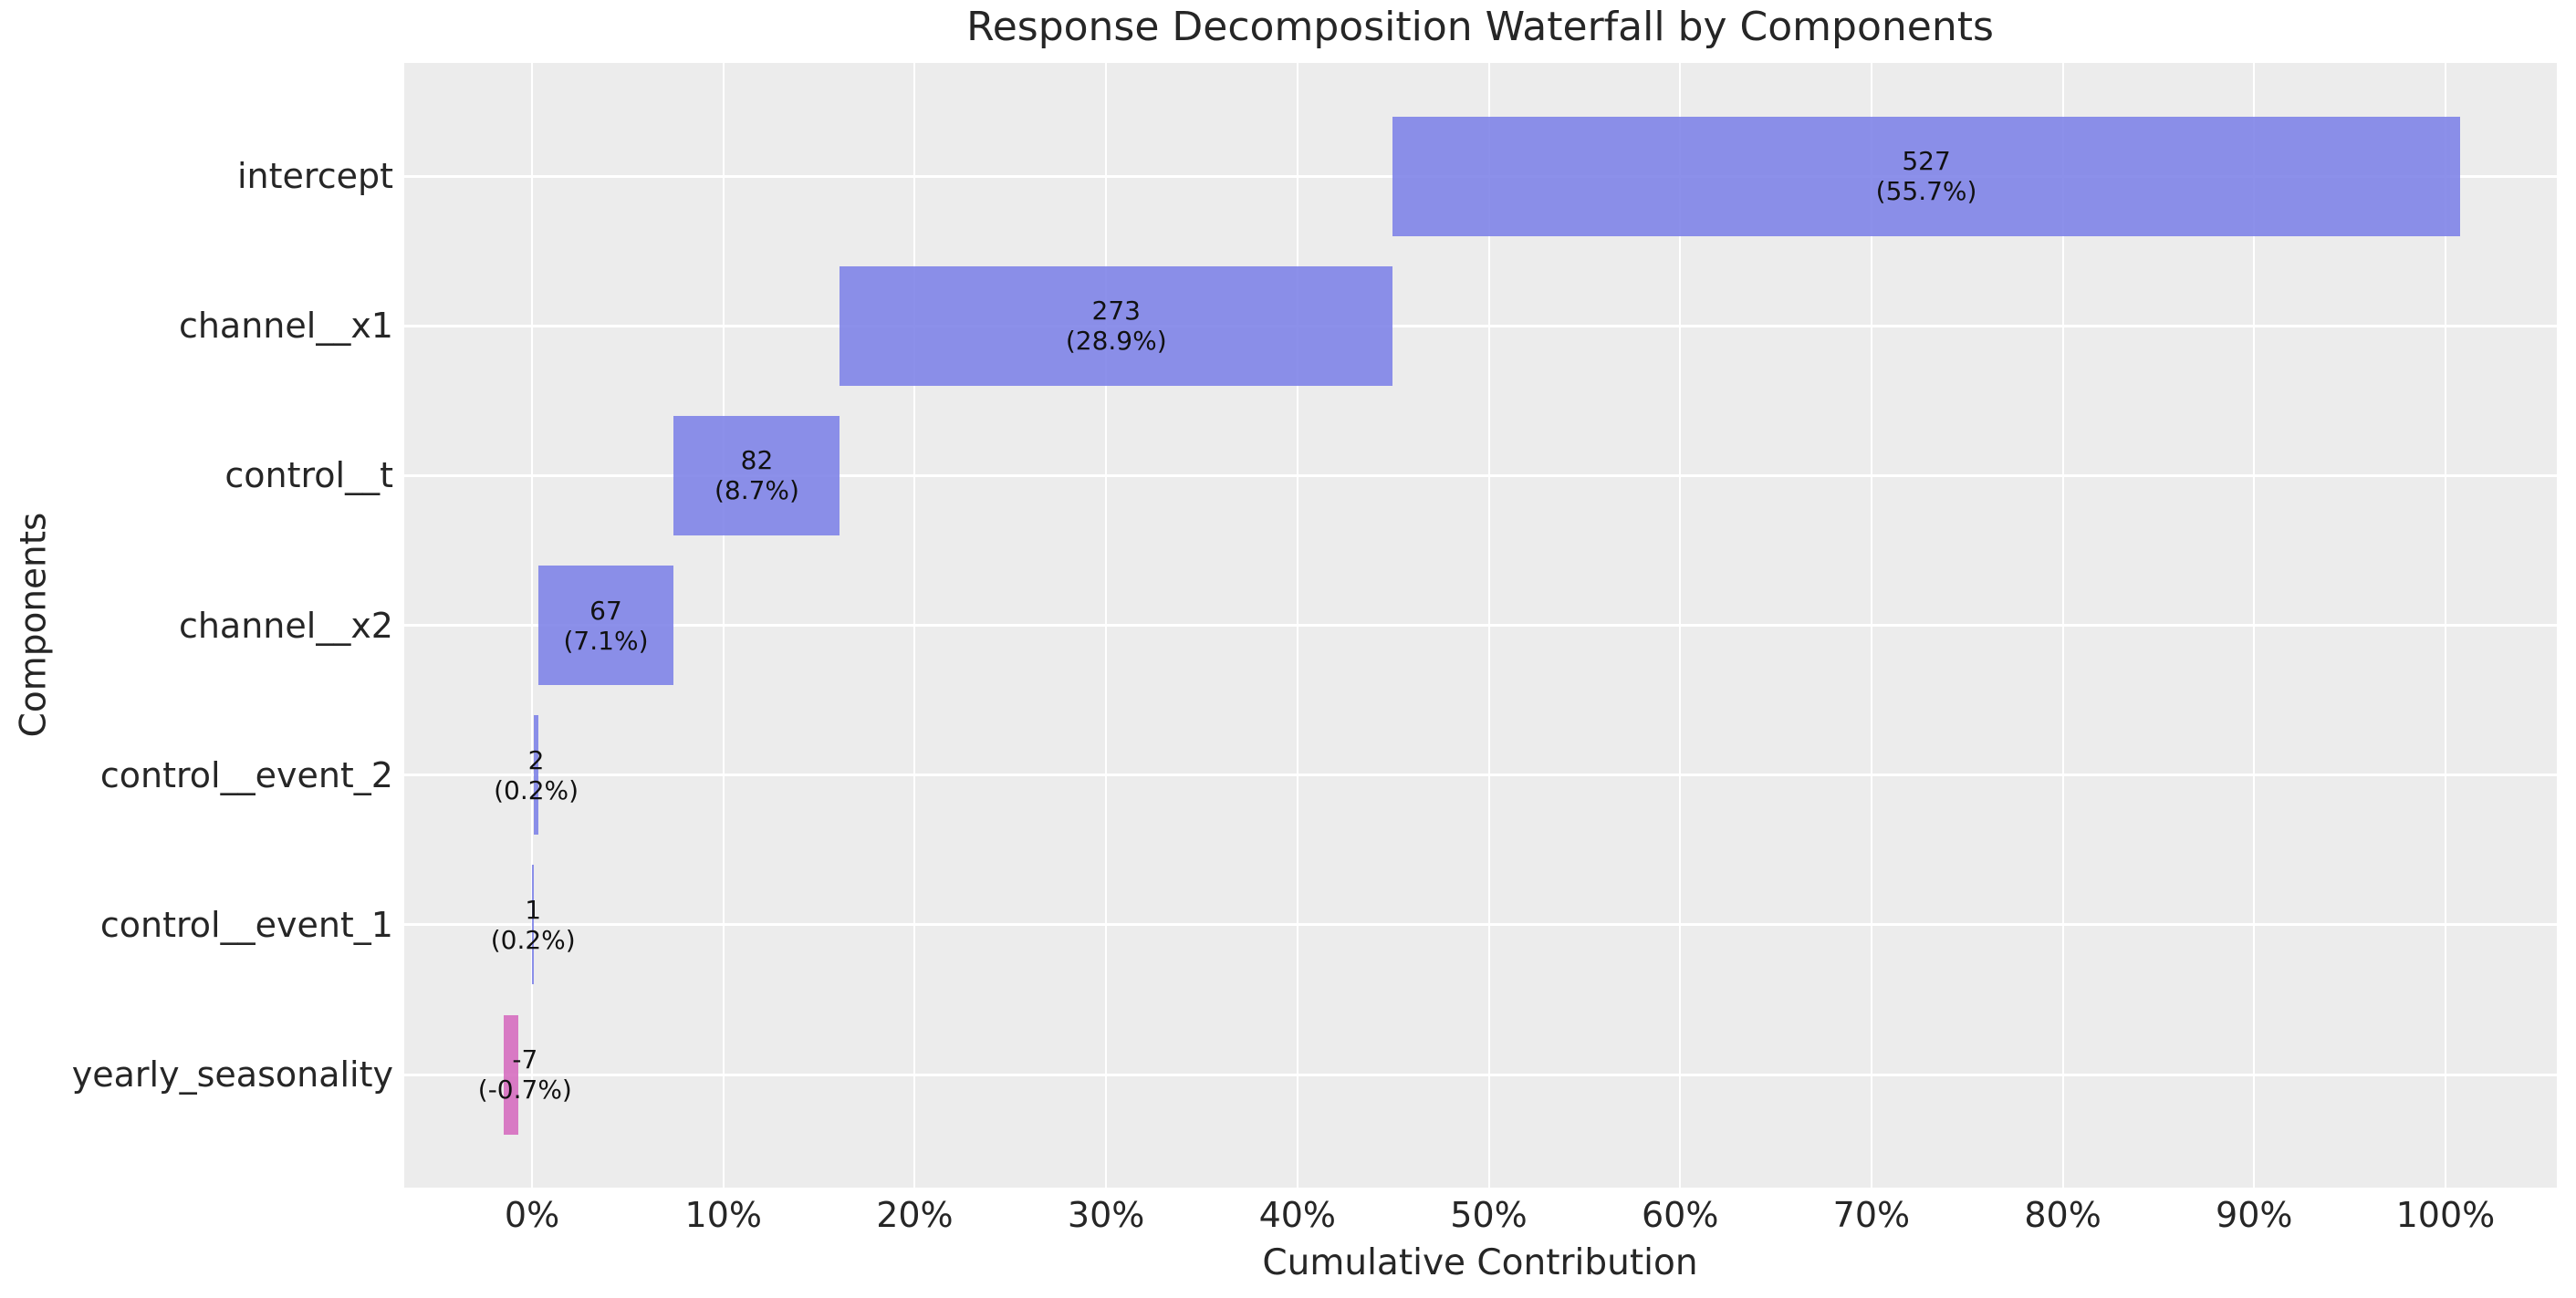 The image size is (2576, 1298). What do you see at coordinates (2254, 1215) in the screenshot?
I see `xtick-90: 90%` at bounding box center [2254, 1215].